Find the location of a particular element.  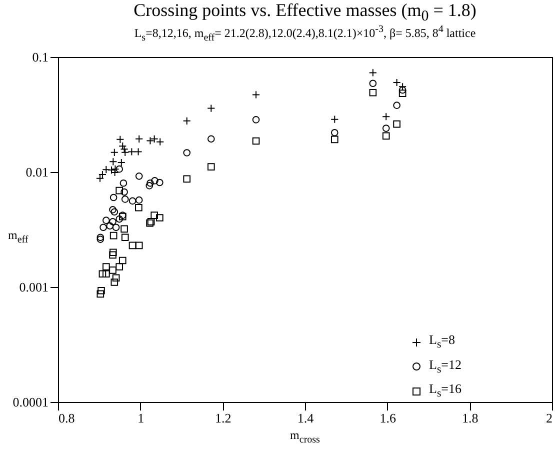

y-tick-label: 0.01 is located at coordinates (37, 172).